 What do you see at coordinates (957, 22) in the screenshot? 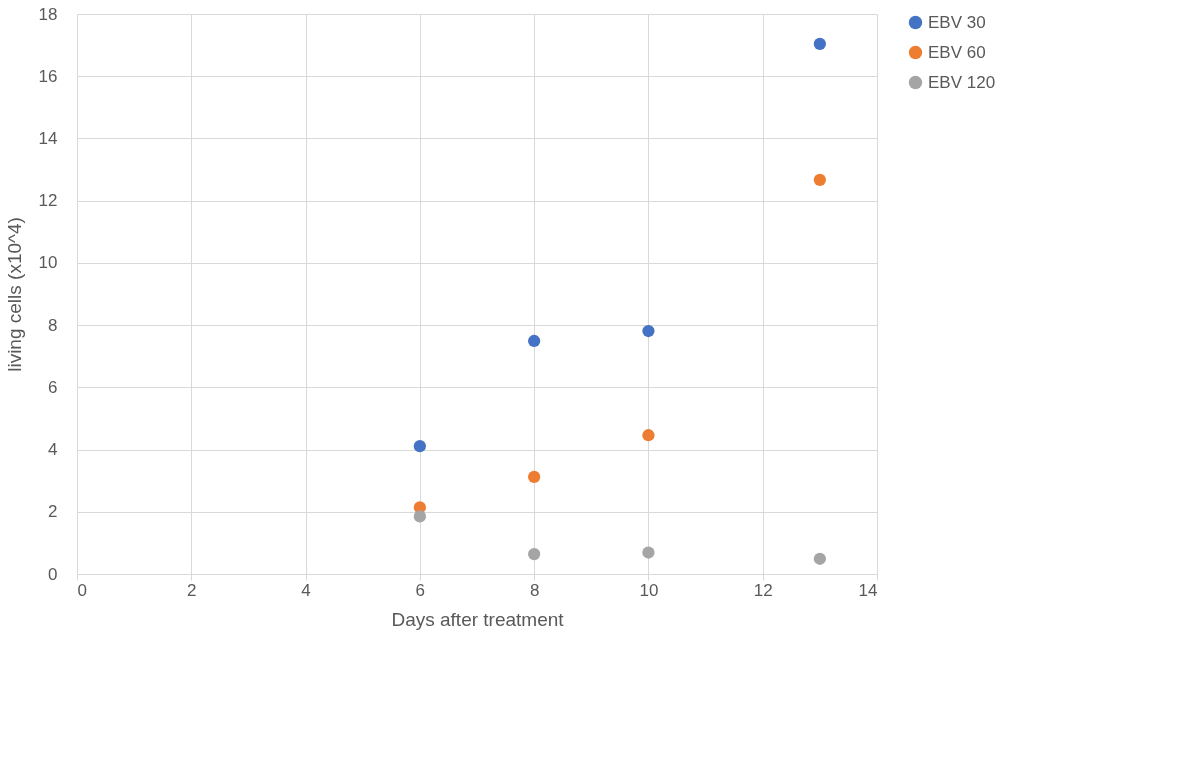
I see `legend-label: EBV 30` at bounding box center [957, 22].